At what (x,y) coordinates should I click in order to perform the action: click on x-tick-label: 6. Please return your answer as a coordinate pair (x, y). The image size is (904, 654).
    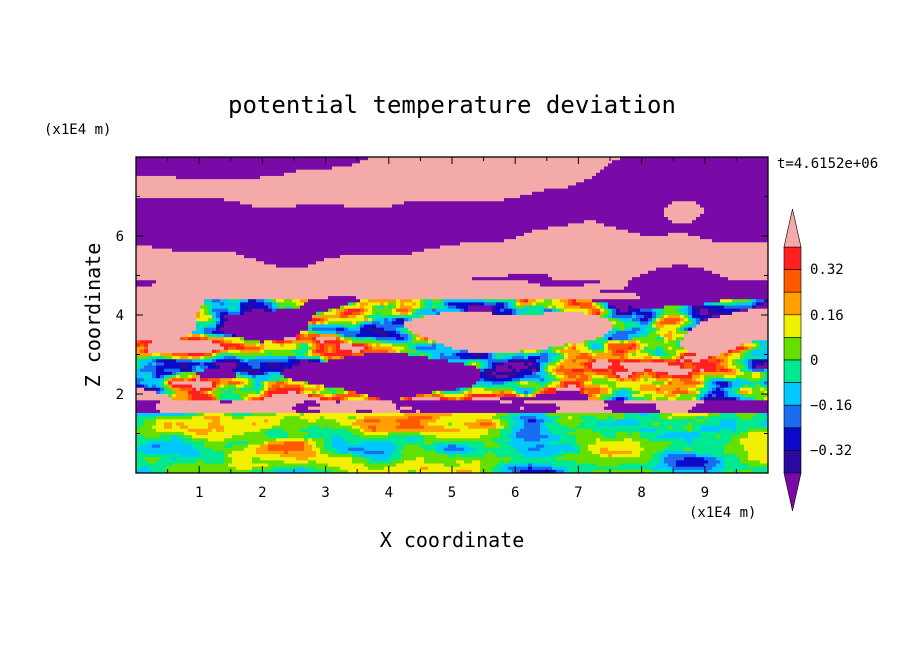
    Looking at the image, I should click on (515, 493).